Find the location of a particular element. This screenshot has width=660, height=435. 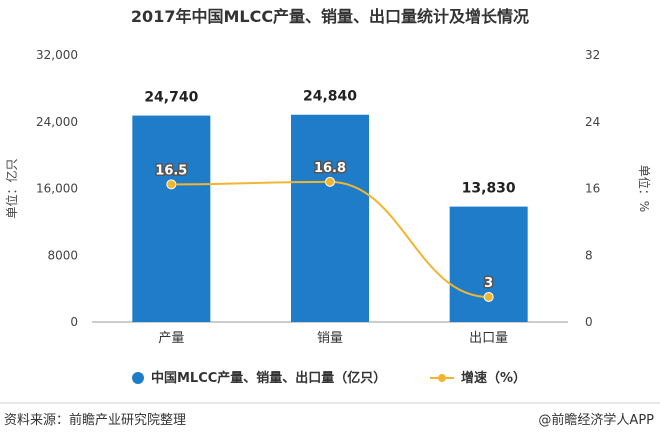

y-right-axis-label: 单位：% is located at coordinates (644, 188).